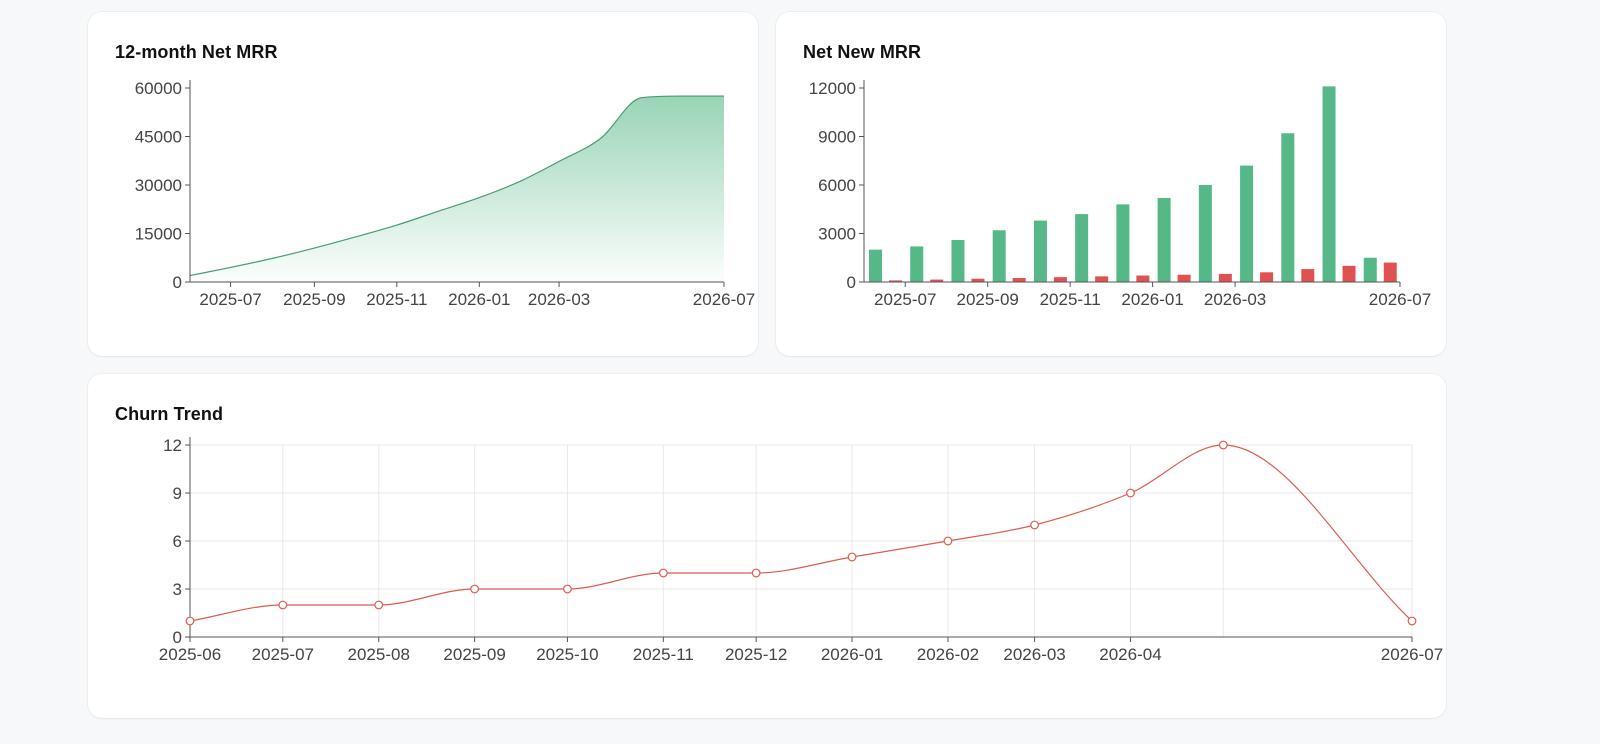  Describe the element at coordinates (379, 654) in the screenshot. I see `x-tick-label: 2025-08` at that location.